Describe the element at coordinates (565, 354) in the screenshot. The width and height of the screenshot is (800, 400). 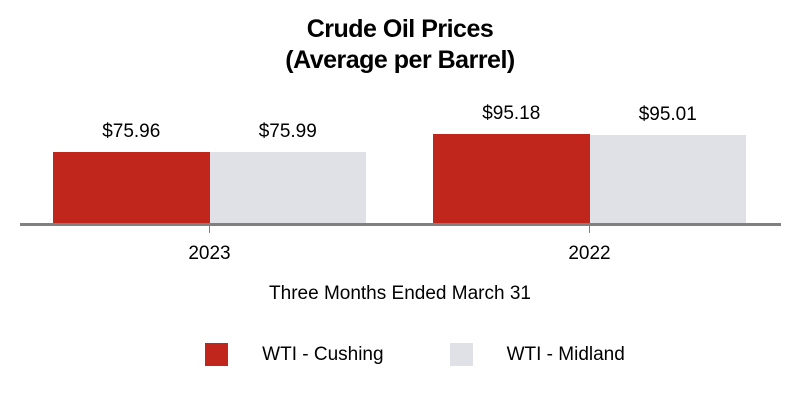
I see `legend-label-wti-midland: WTI - Midland` at that location.